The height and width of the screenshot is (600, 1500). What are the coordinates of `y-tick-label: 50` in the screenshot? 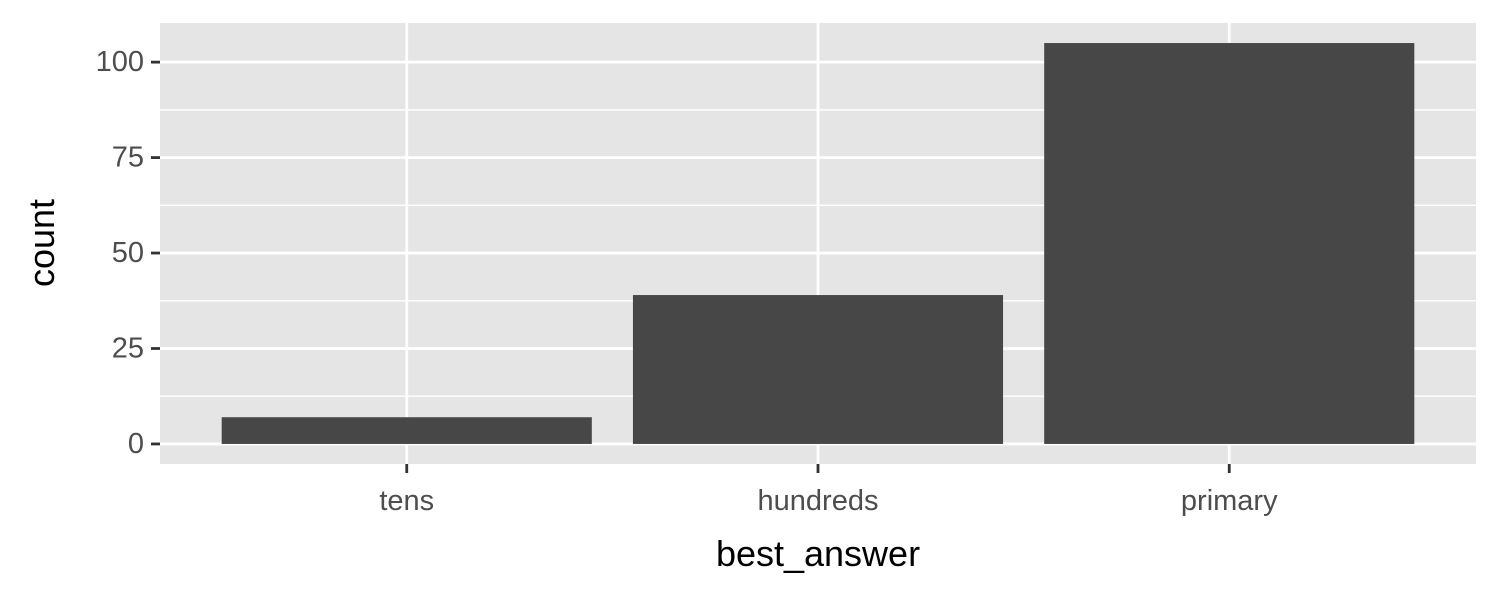 It's located at (128, 253).